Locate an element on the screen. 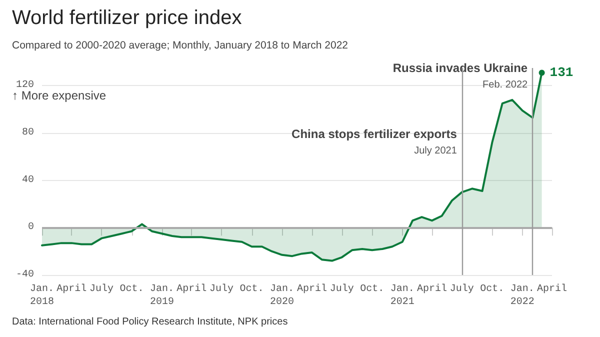 The width and height of the screenshot is (600, 337). ref-line-label: Russia invades Ukraine Feb. 2022 is located at coordinates (460, 75).